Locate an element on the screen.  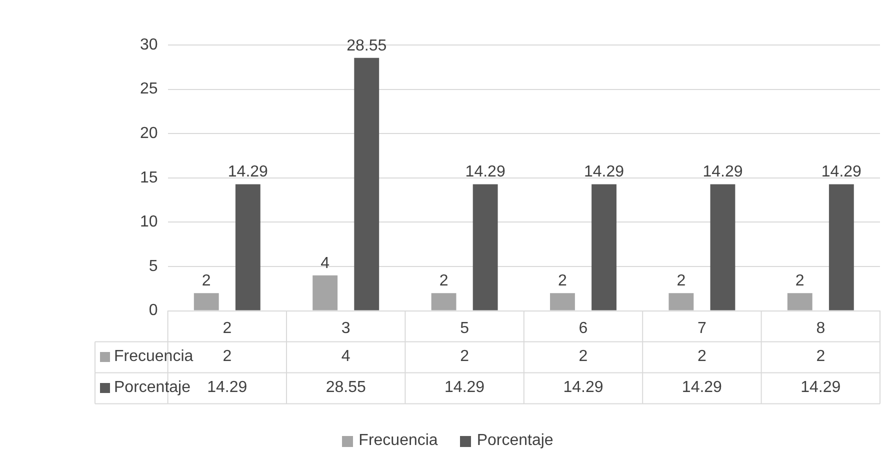
y-tick-label: 30 is located at coordinates (149, 45).